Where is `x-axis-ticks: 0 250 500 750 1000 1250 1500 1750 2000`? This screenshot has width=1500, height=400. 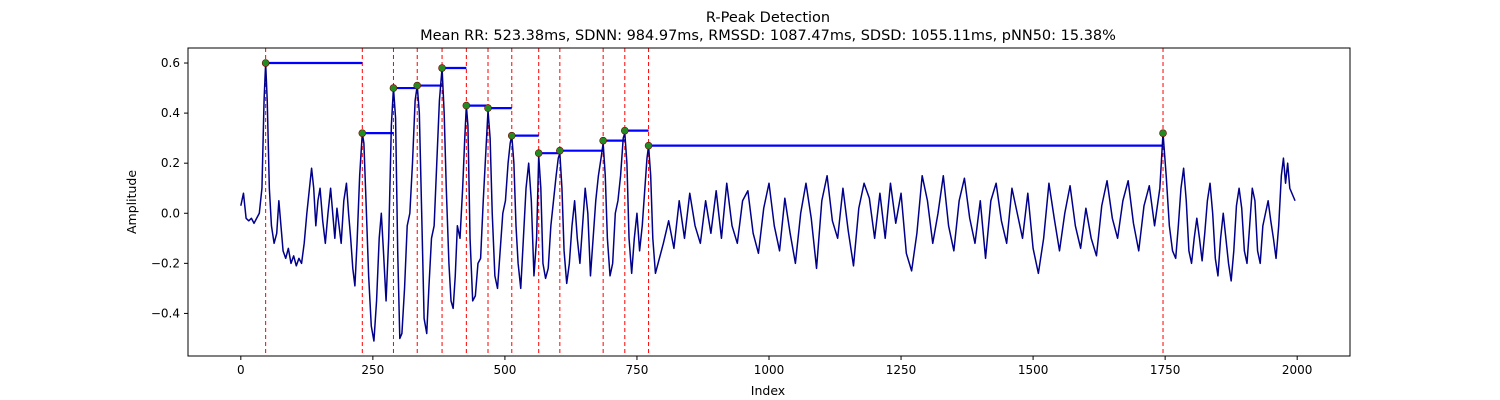 x-axis-ticks: 0 250 500 750 1000 1250 1500 1750 2000 is located at coordinates (774, 366).